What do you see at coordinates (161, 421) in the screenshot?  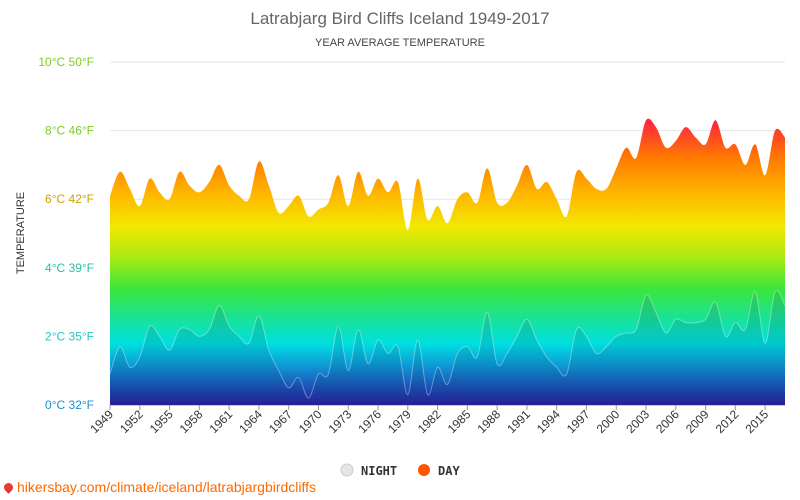 I see `x-tick-label: 1955` at bounding box center [161, 421].